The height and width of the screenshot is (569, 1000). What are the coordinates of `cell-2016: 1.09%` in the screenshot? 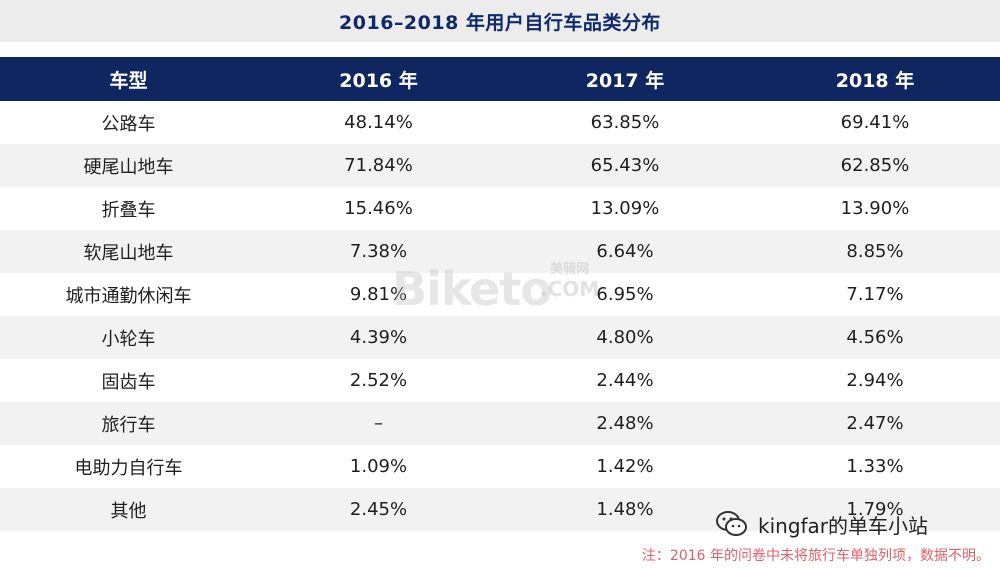 It's located at (378, 466).